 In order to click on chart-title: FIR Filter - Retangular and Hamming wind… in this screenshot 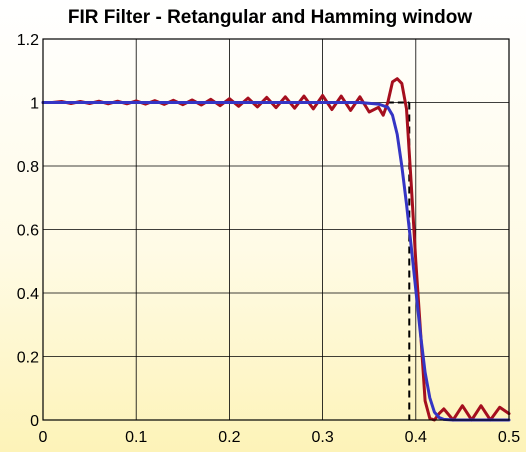, I will do `click(270, 17)`.